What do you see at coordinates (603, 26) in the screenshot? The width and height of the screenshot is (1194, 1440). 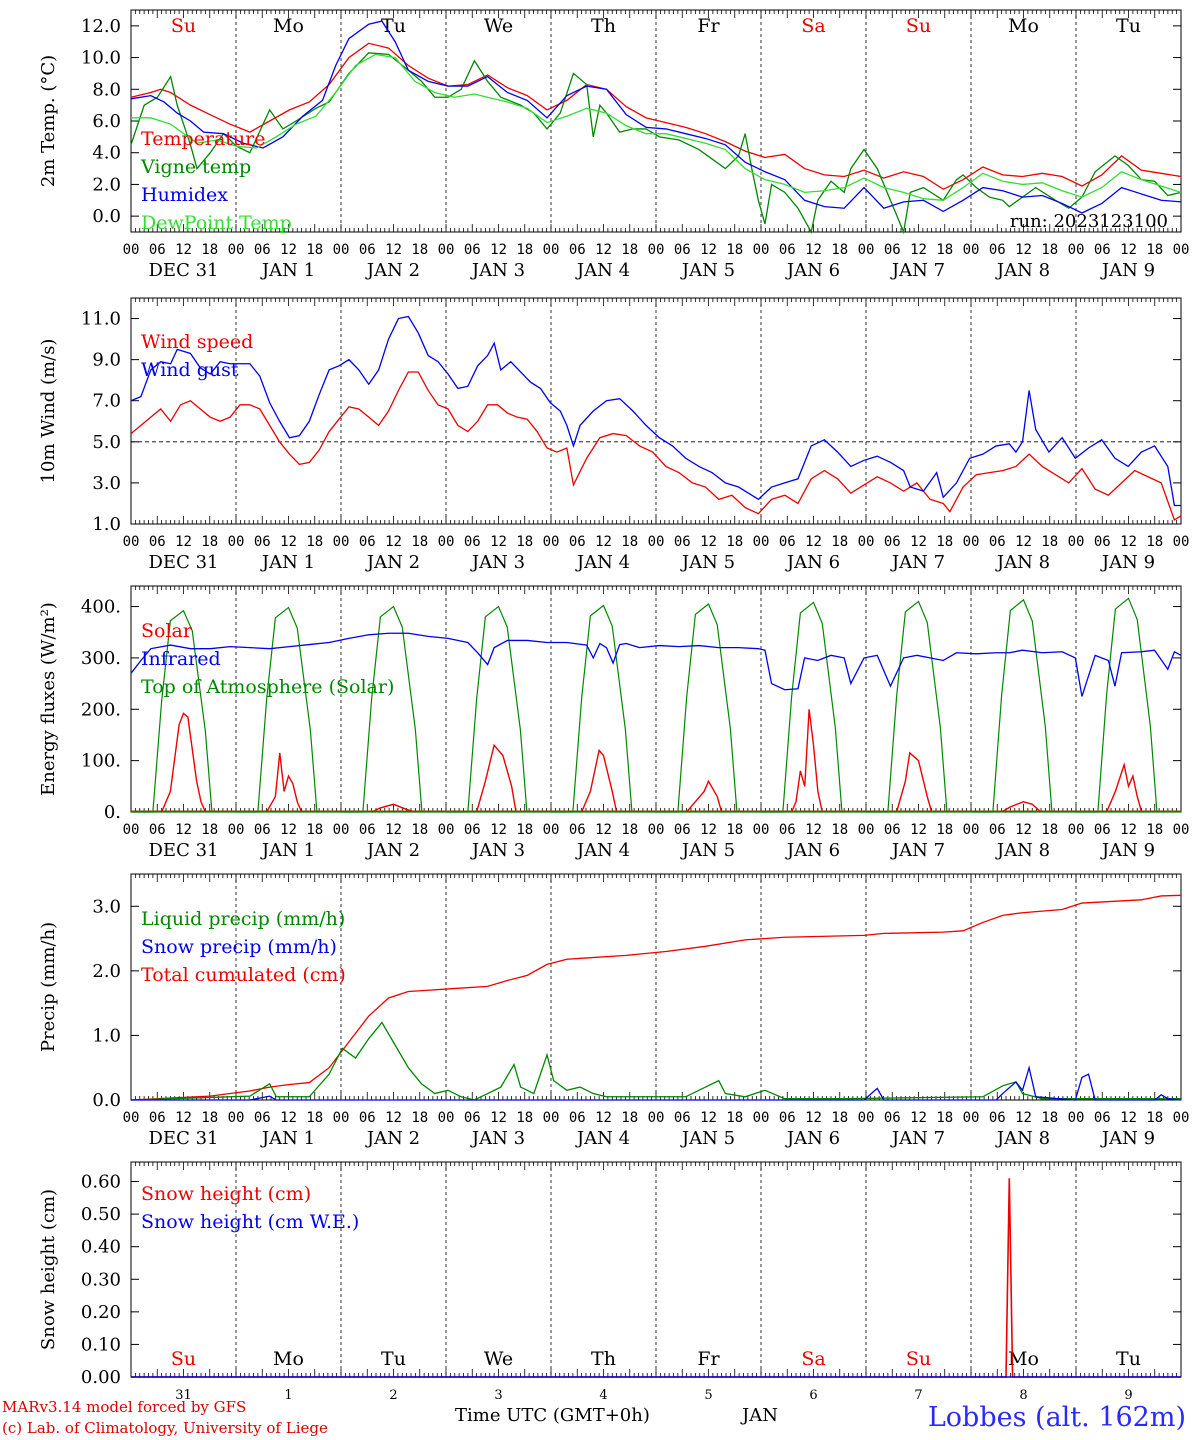 I see `weekday-label: Th` at bounding box center [603, 26].